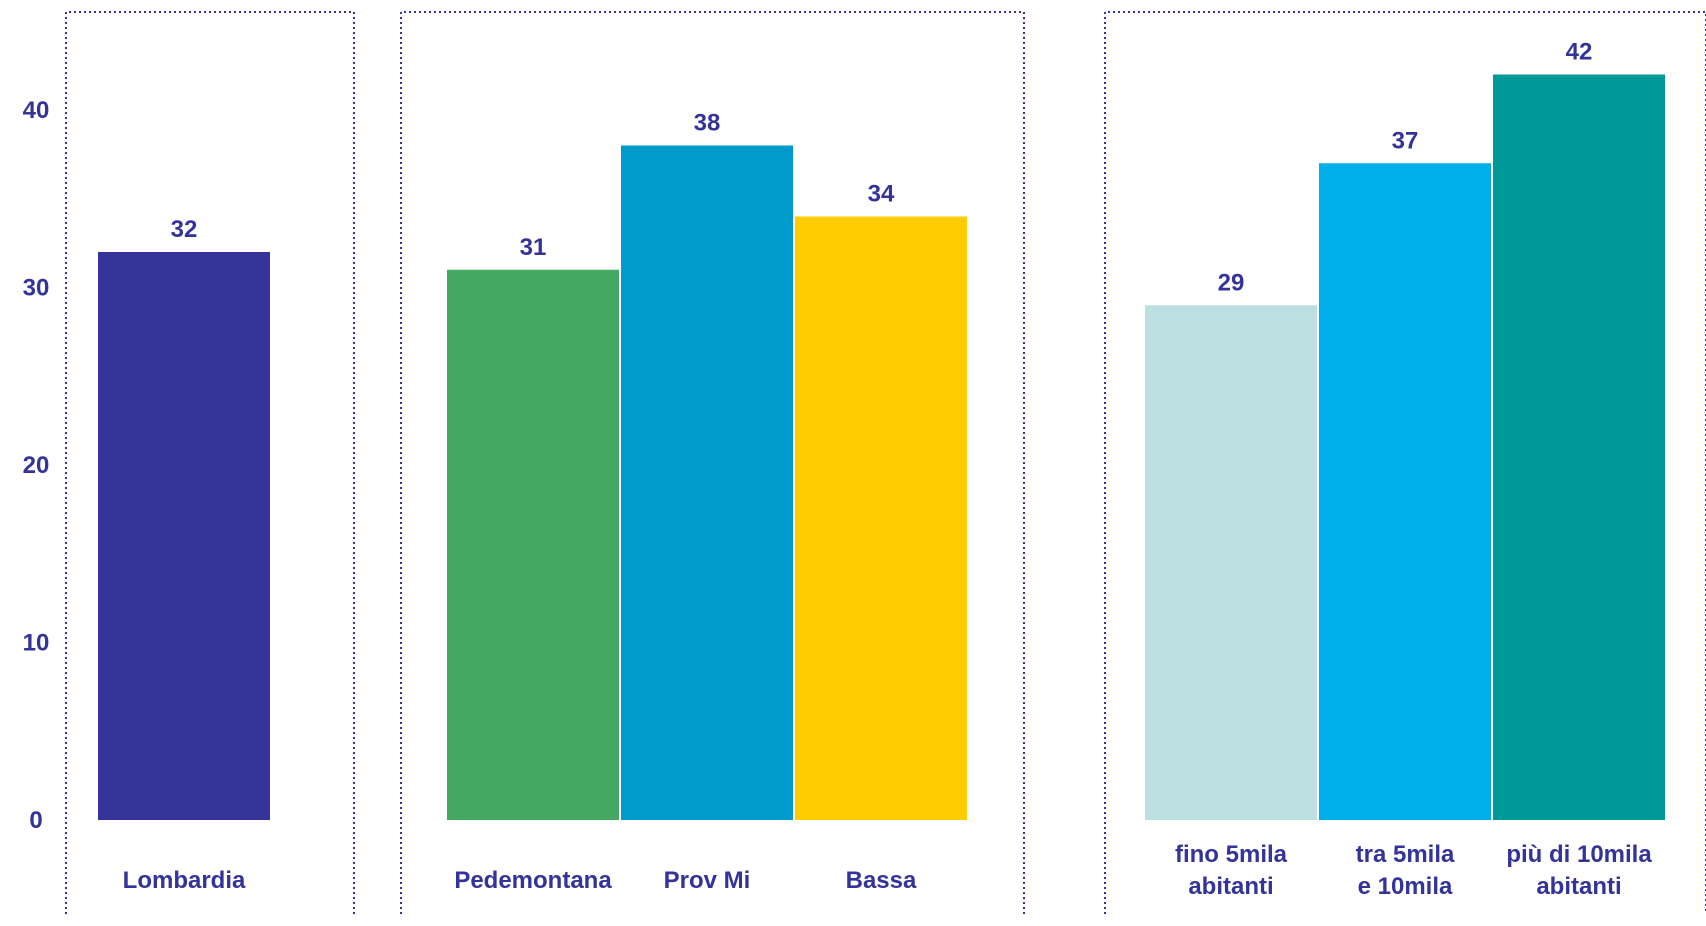 The image size is (1706, 926). What do you see at coordinates (1231, 282) in the screenshot?
I see `value-label: 29` at bounding box center [1231, 282].